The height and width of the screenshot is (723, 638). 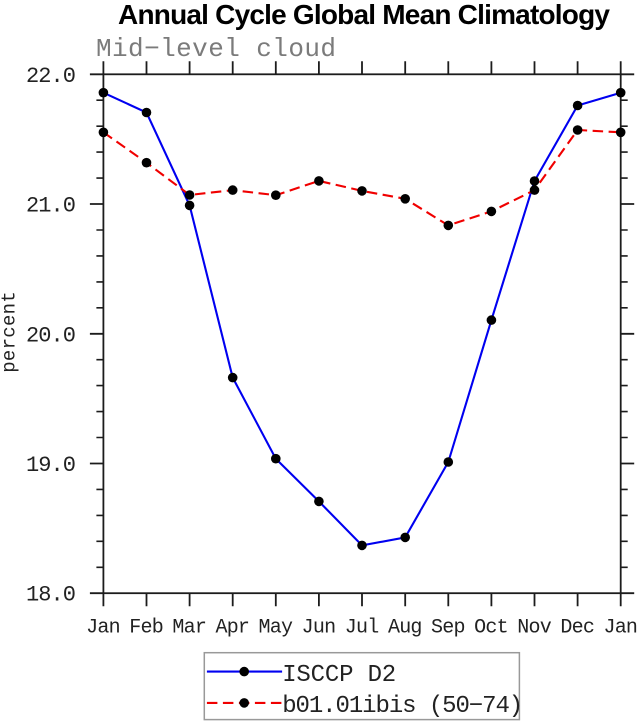 I want to click on svg-text: Apr, so click(x=232, y=628).